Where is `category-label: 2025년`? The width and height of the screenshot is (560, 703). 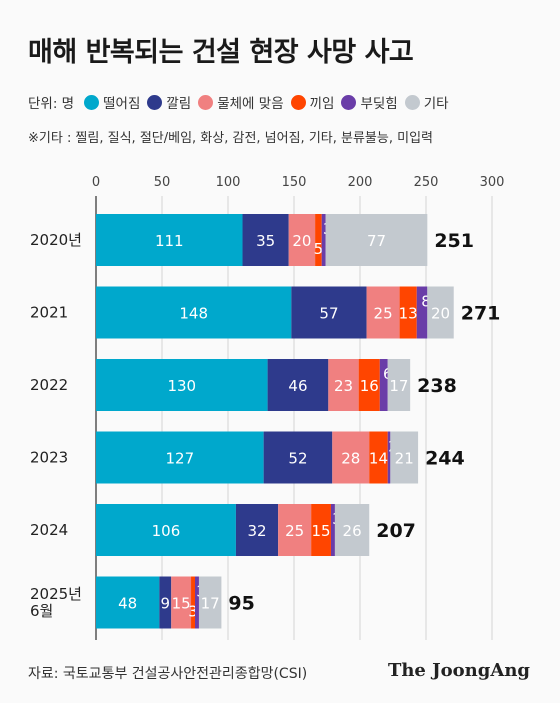
category-label: 2025년 is located at coordinates (56, 594).